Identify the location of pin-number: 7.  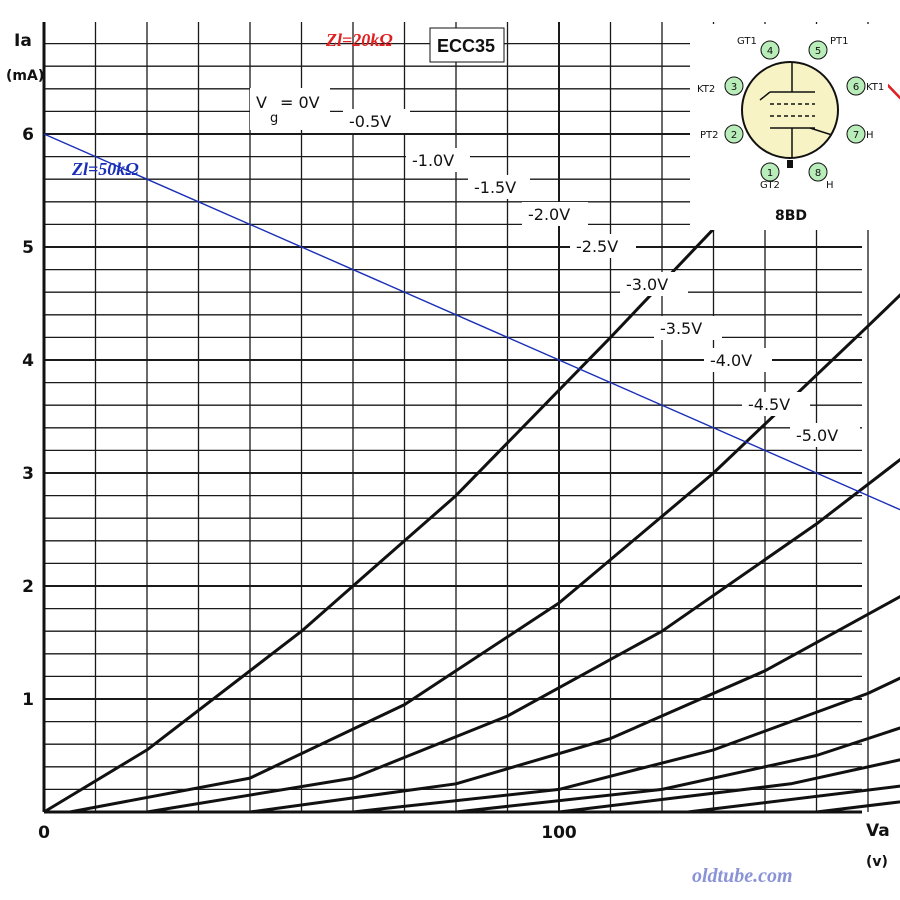
(856, 135).